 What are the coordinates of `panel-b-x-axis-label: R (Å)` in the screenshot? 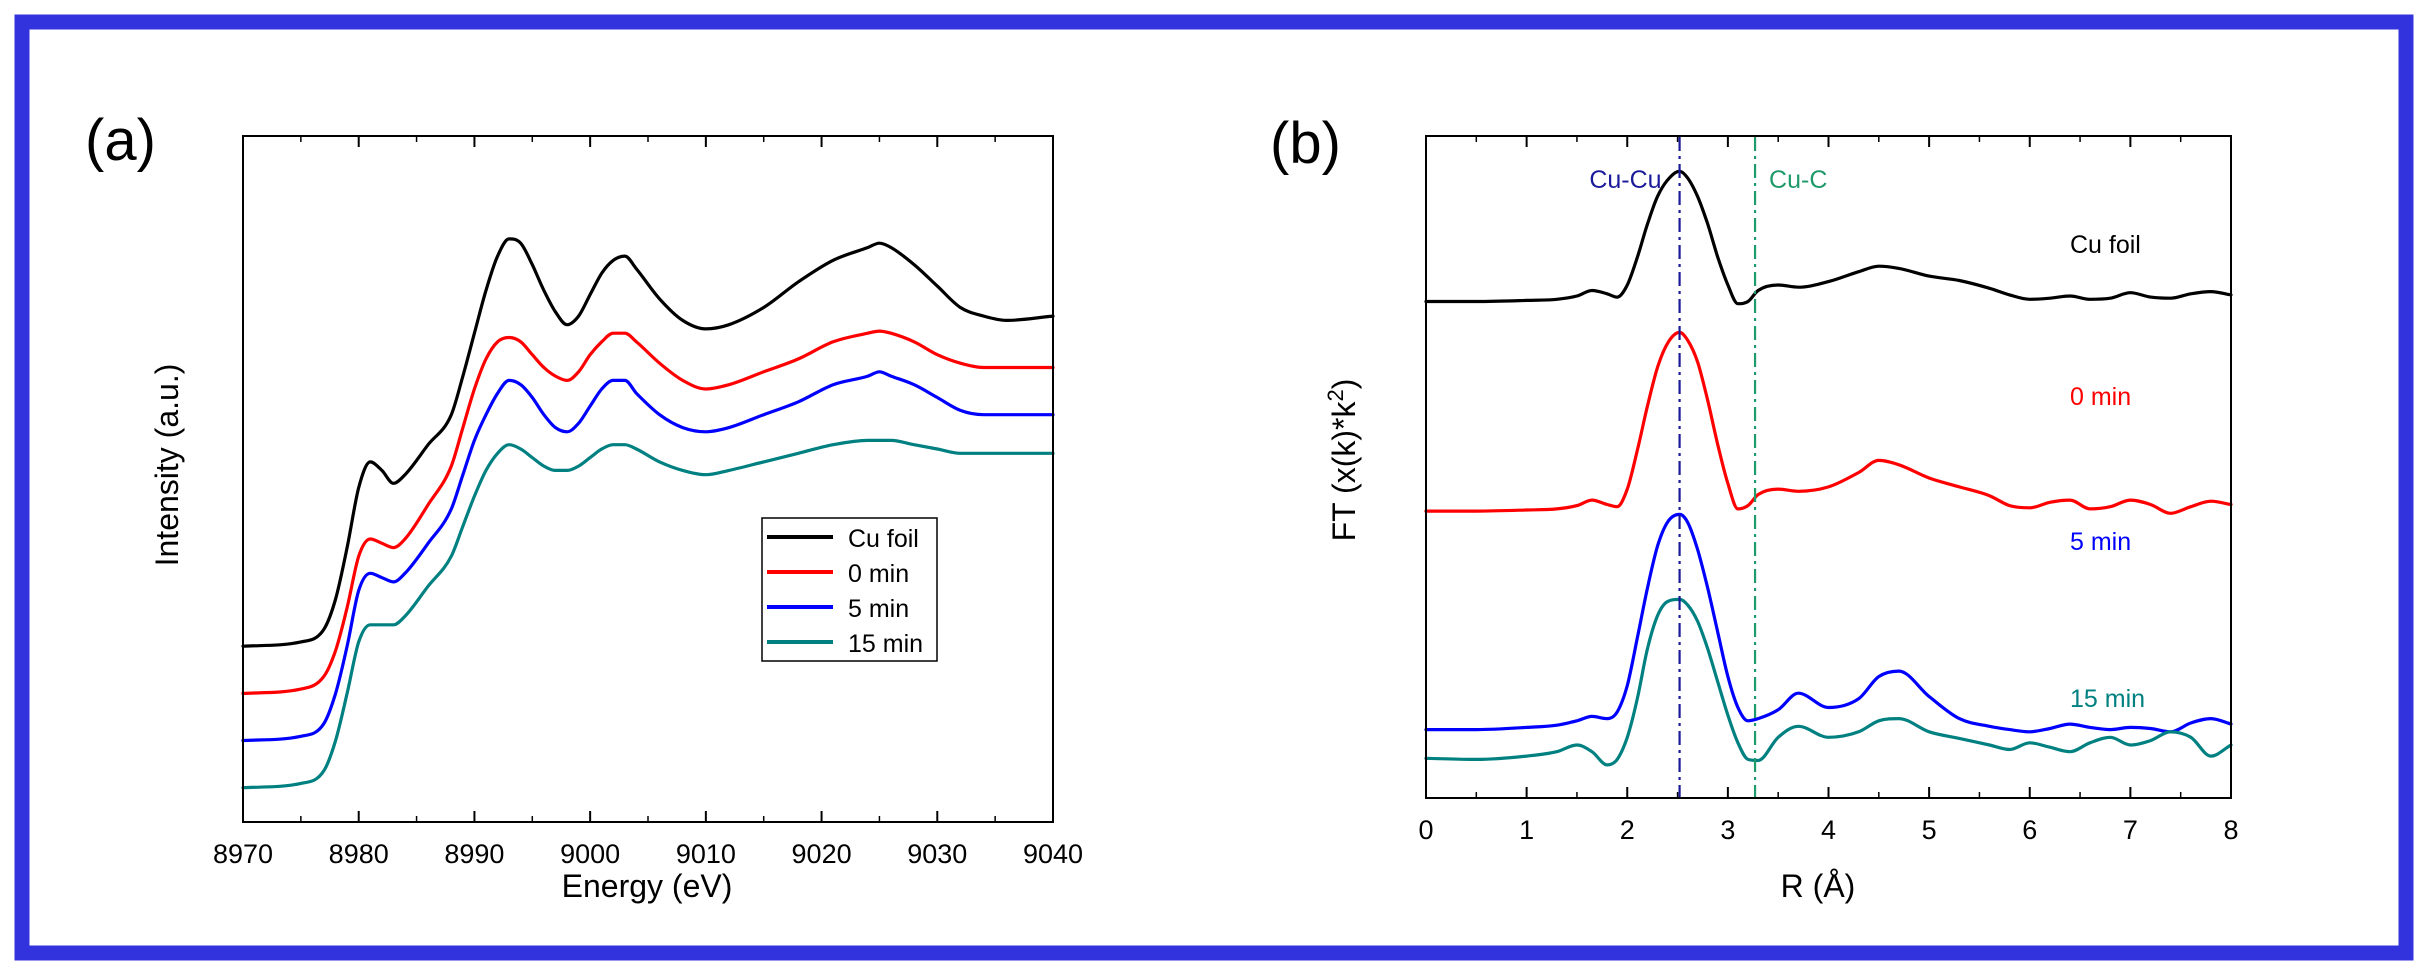 It's located at (1818, 886).